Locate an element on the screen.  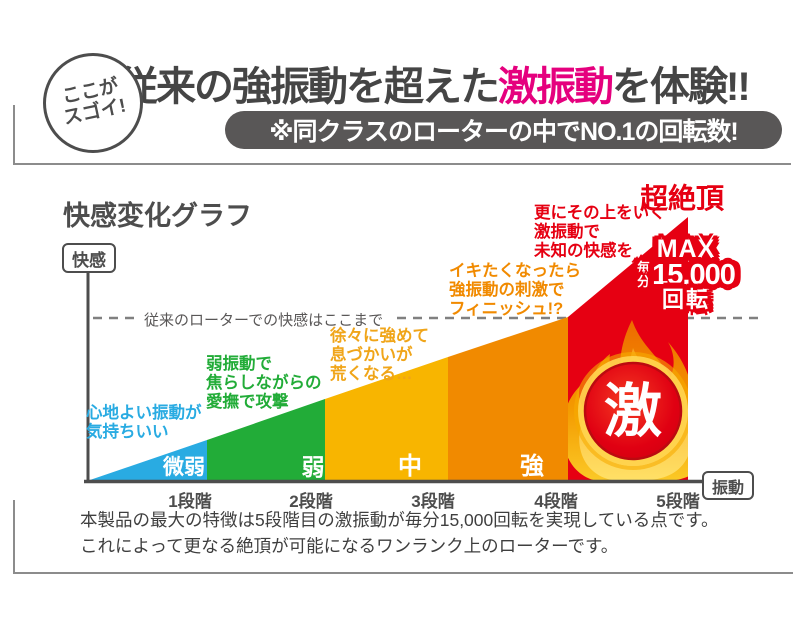
annotation-level-2: 弱振動で 焦らしながらの 愛撫で攻撃 is located at coordinates (264, 383).